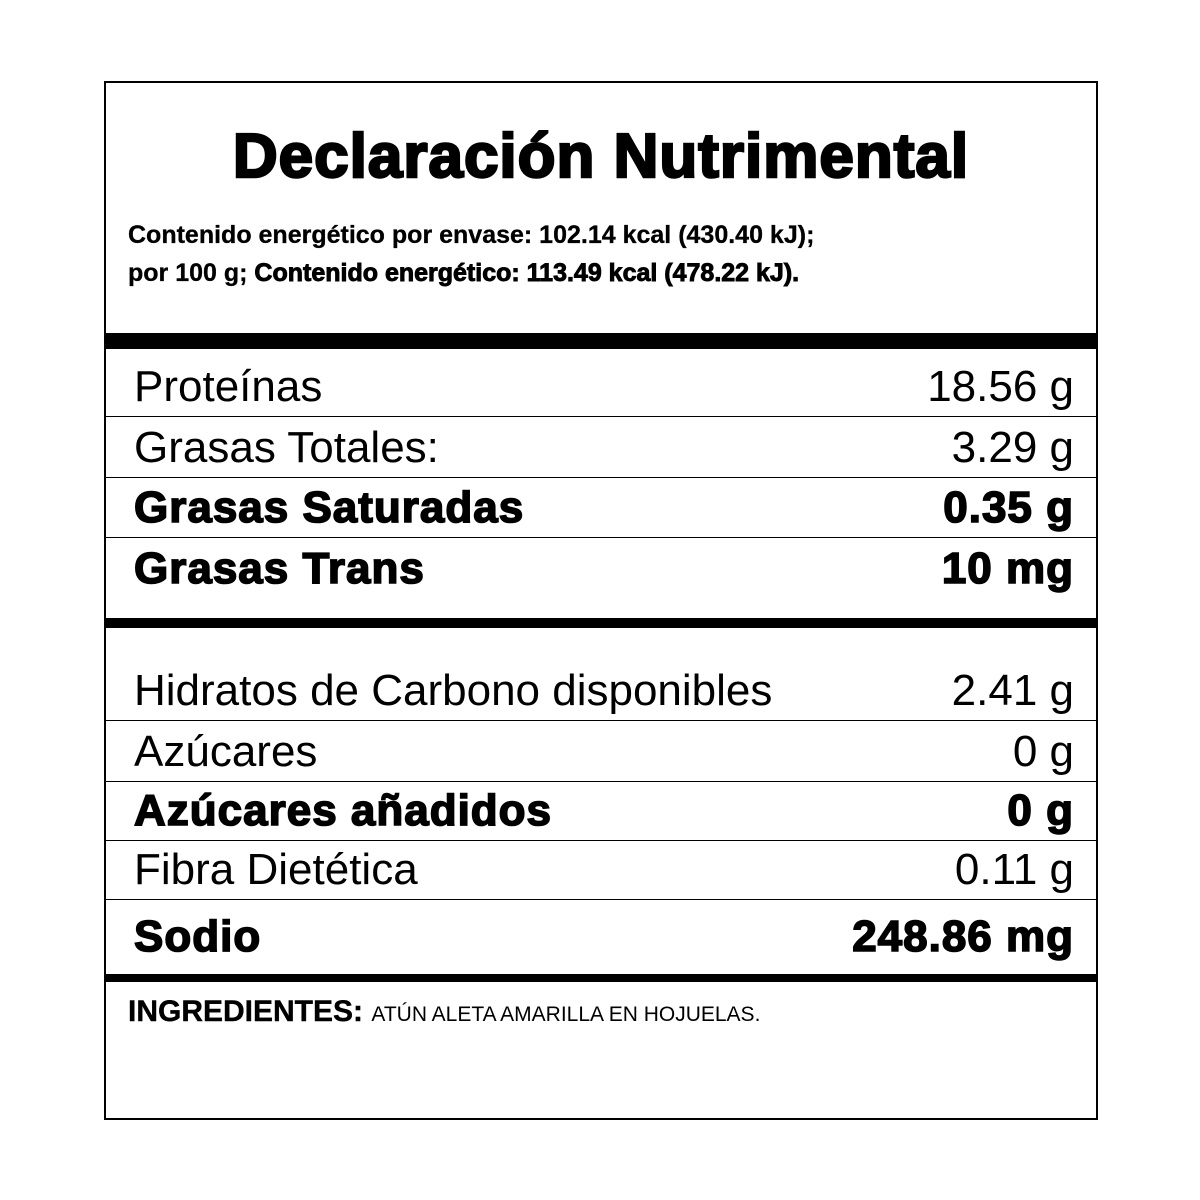 Image resolution: width=1200 pixels, height=1200 pixels. I want to click on nutrient-value: 10 mg, so click(1007, 568).